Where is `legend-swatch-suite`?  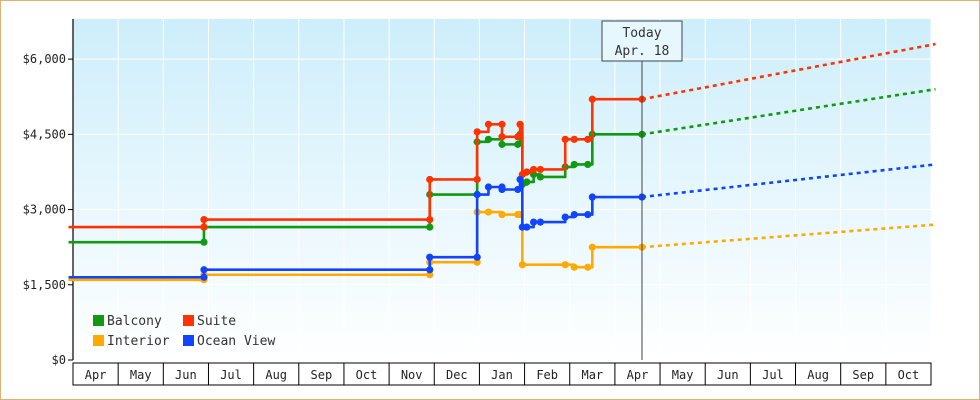
legend-swatch-suite is located at coordinates (188, 320).